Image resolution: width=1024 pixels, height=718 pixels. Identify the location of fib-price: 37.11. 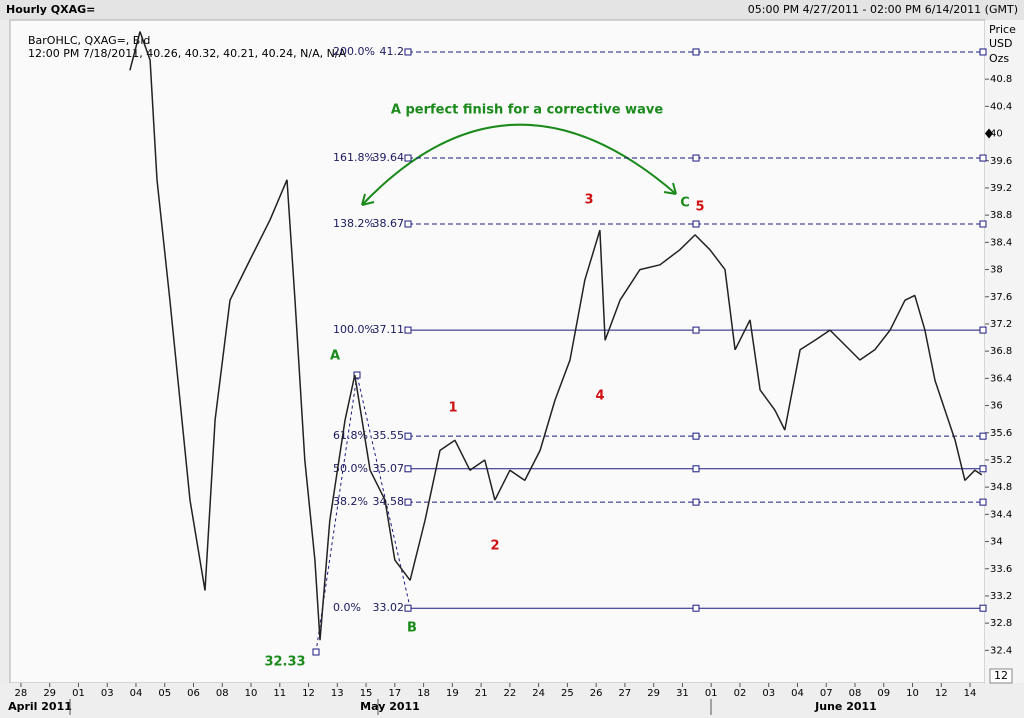
(389, 329).